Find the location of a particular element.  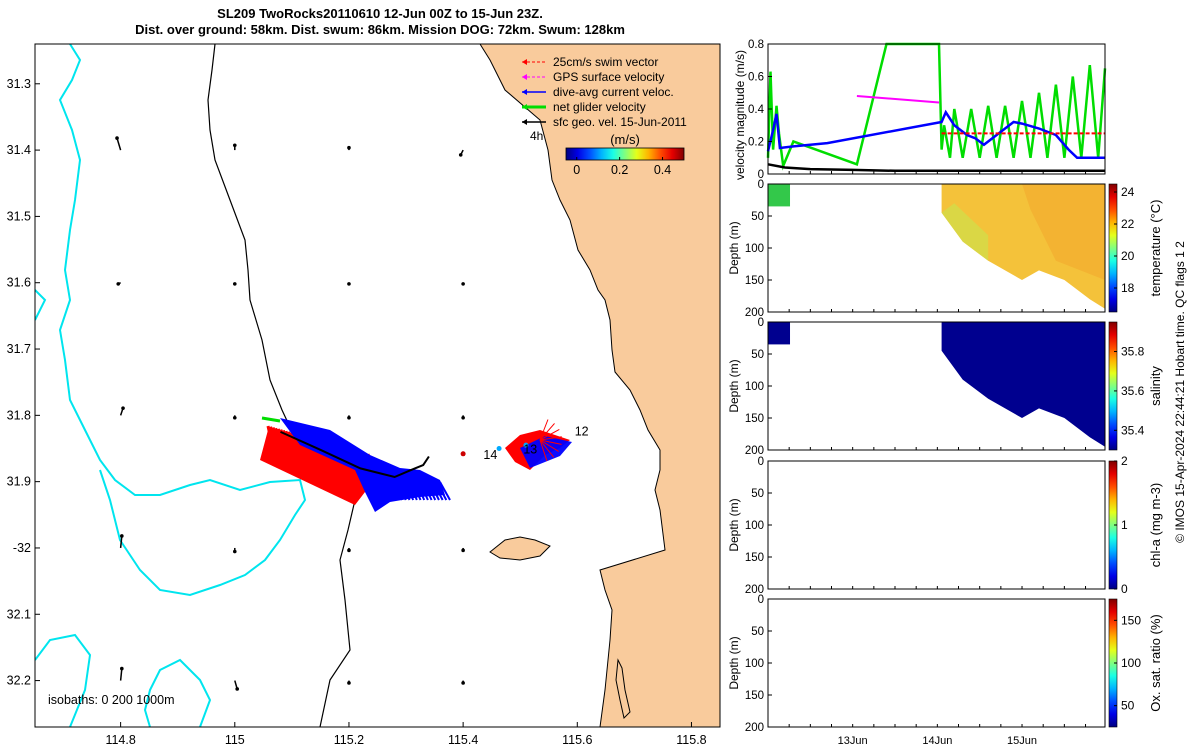

salinity-colorbar-label: salinity is located at coordinates (1155, 386).